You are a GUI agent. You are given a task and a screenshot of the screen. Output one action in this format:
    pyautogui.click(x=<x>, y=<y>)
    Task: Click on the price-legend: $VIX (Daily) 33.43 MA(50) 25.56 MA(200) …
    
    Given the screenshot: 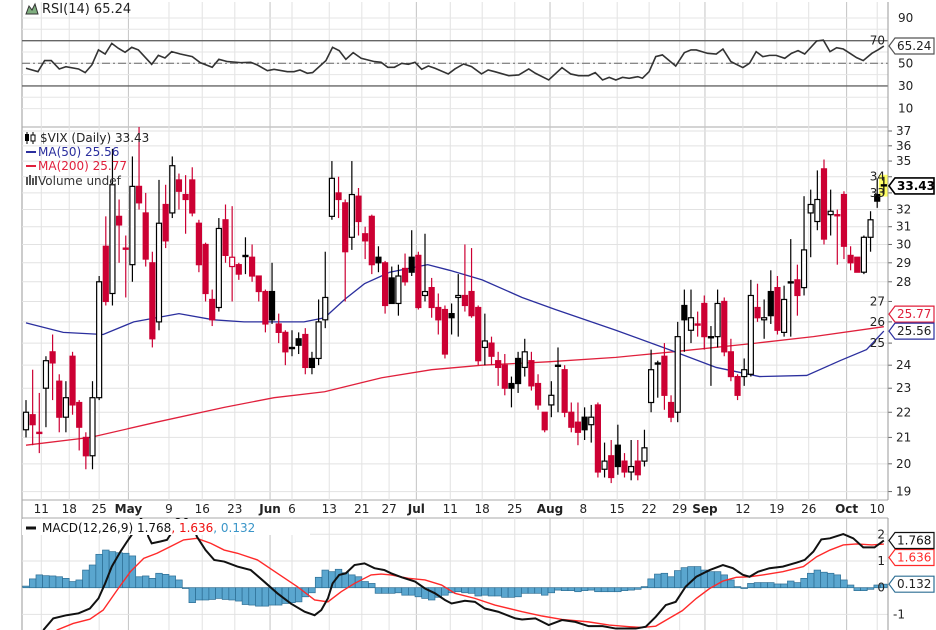 What is the action you would take?
    pyautogui.click(x=87, y=159)
    